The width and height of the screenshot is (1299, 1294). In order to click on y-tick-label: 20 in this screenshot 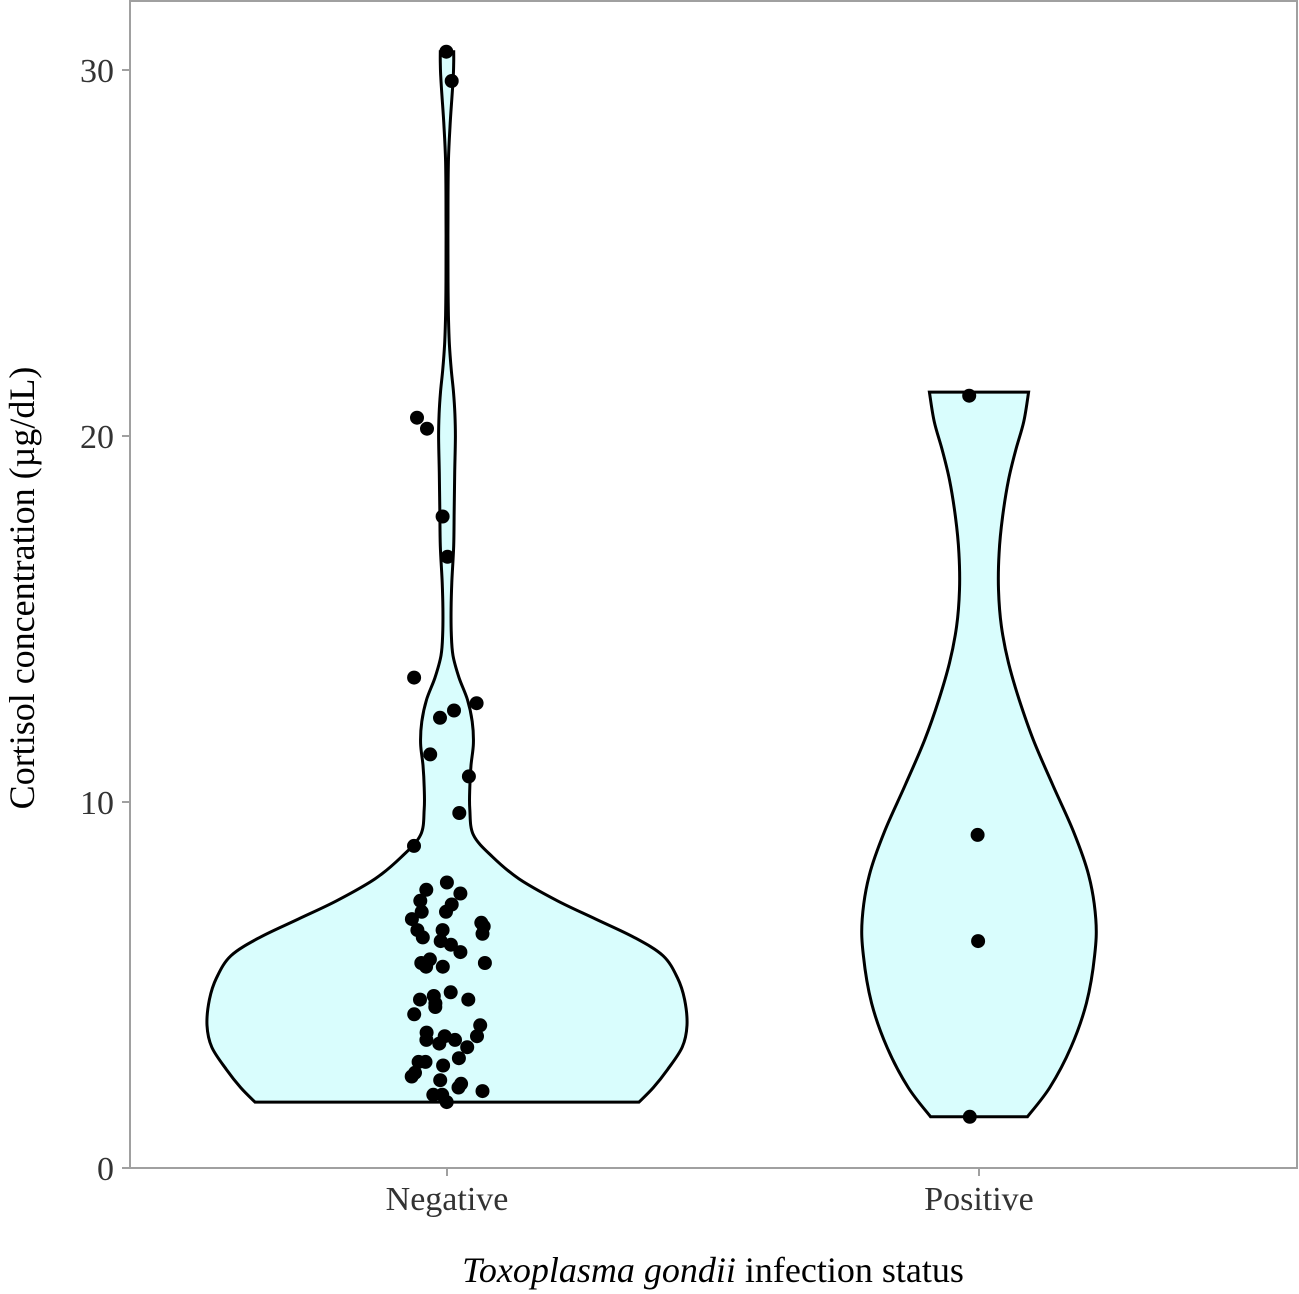, I will do `click(97, 437)`.